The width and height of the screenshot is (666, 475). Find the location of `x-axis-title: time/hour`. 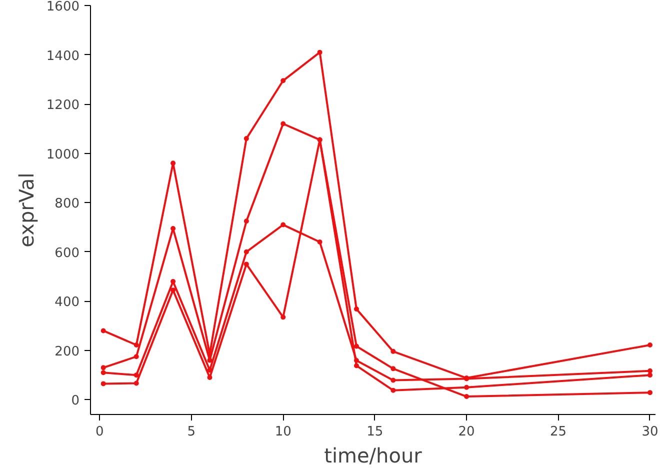

x-axis-title: time/hour is located at coordinates (373, 456).